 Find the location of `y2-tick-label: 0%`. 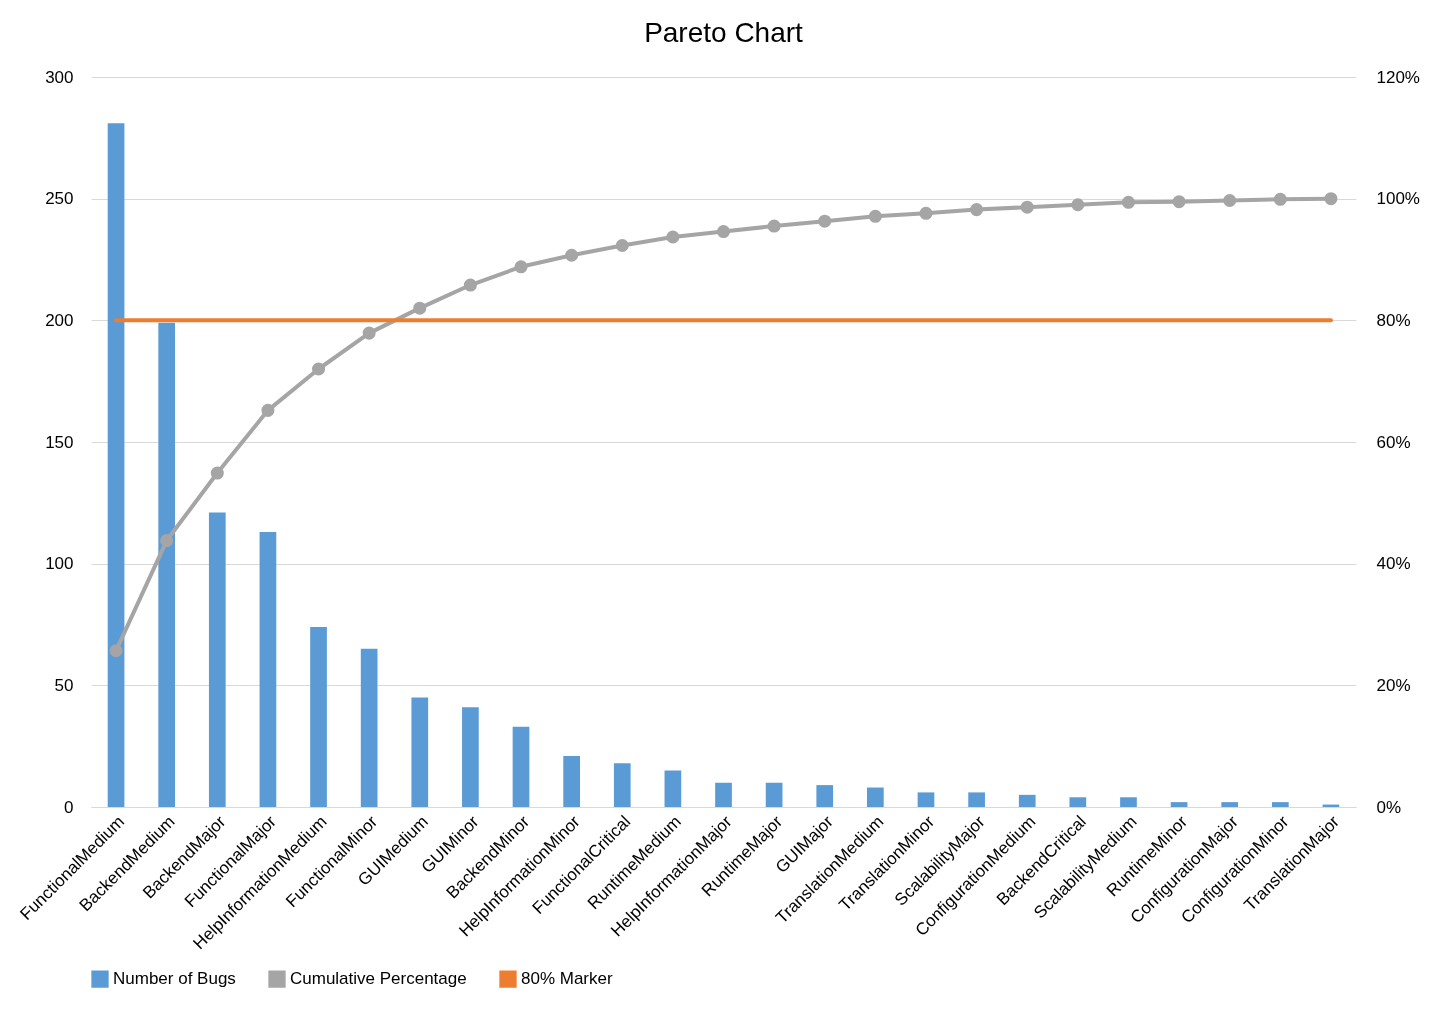

y2-tick-label: 0% is located at coordinates (1389, 807).